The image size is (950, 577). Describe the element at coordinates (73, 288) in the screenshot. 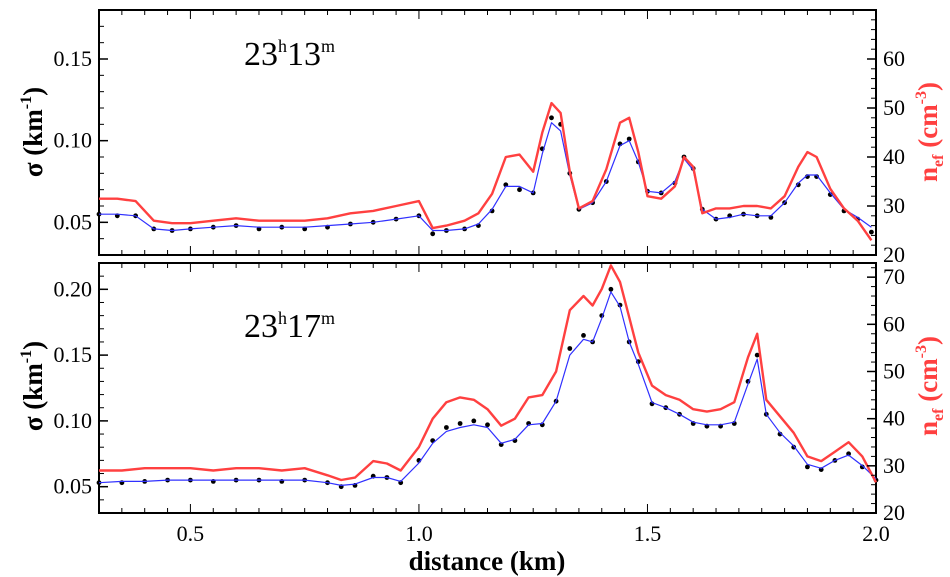

I see `bottom-left-tick-label: 0.20` at that location.